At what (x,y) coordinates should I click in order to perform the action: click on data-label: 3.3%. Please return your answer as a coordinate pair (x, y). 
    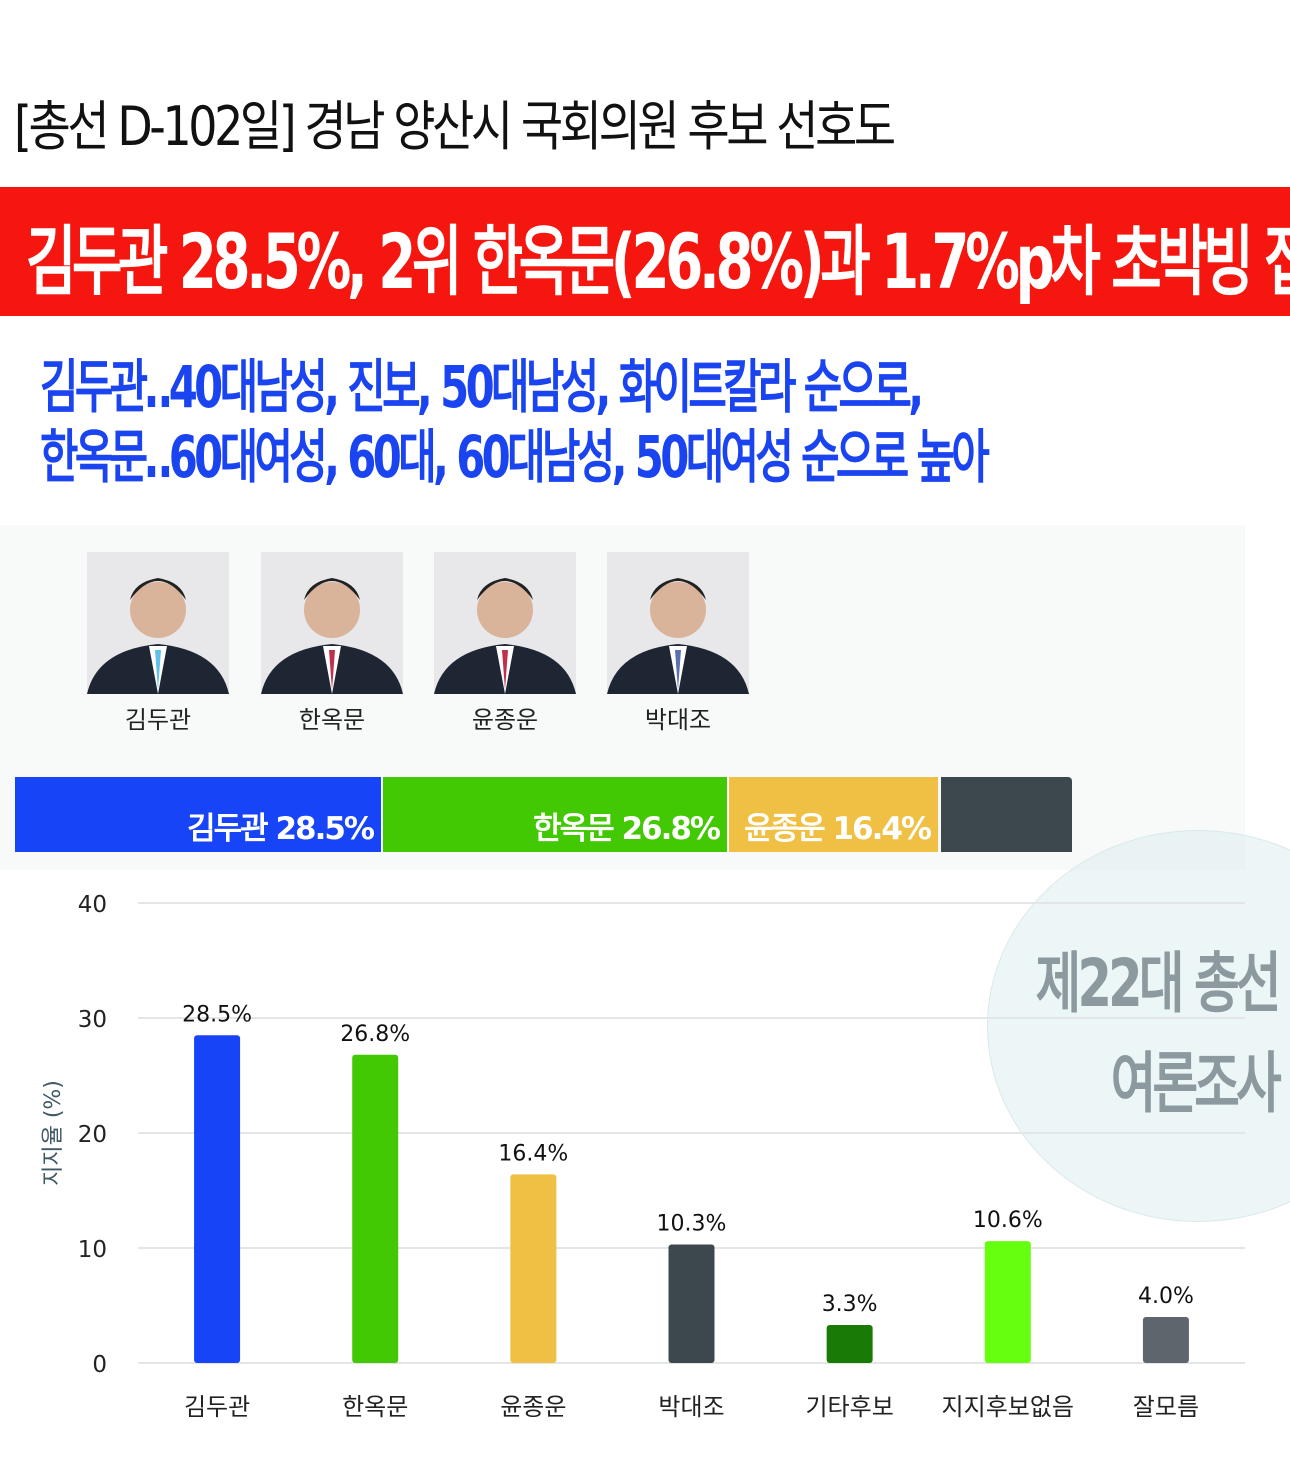
    Looking at the image, I should click on (850, 1304).